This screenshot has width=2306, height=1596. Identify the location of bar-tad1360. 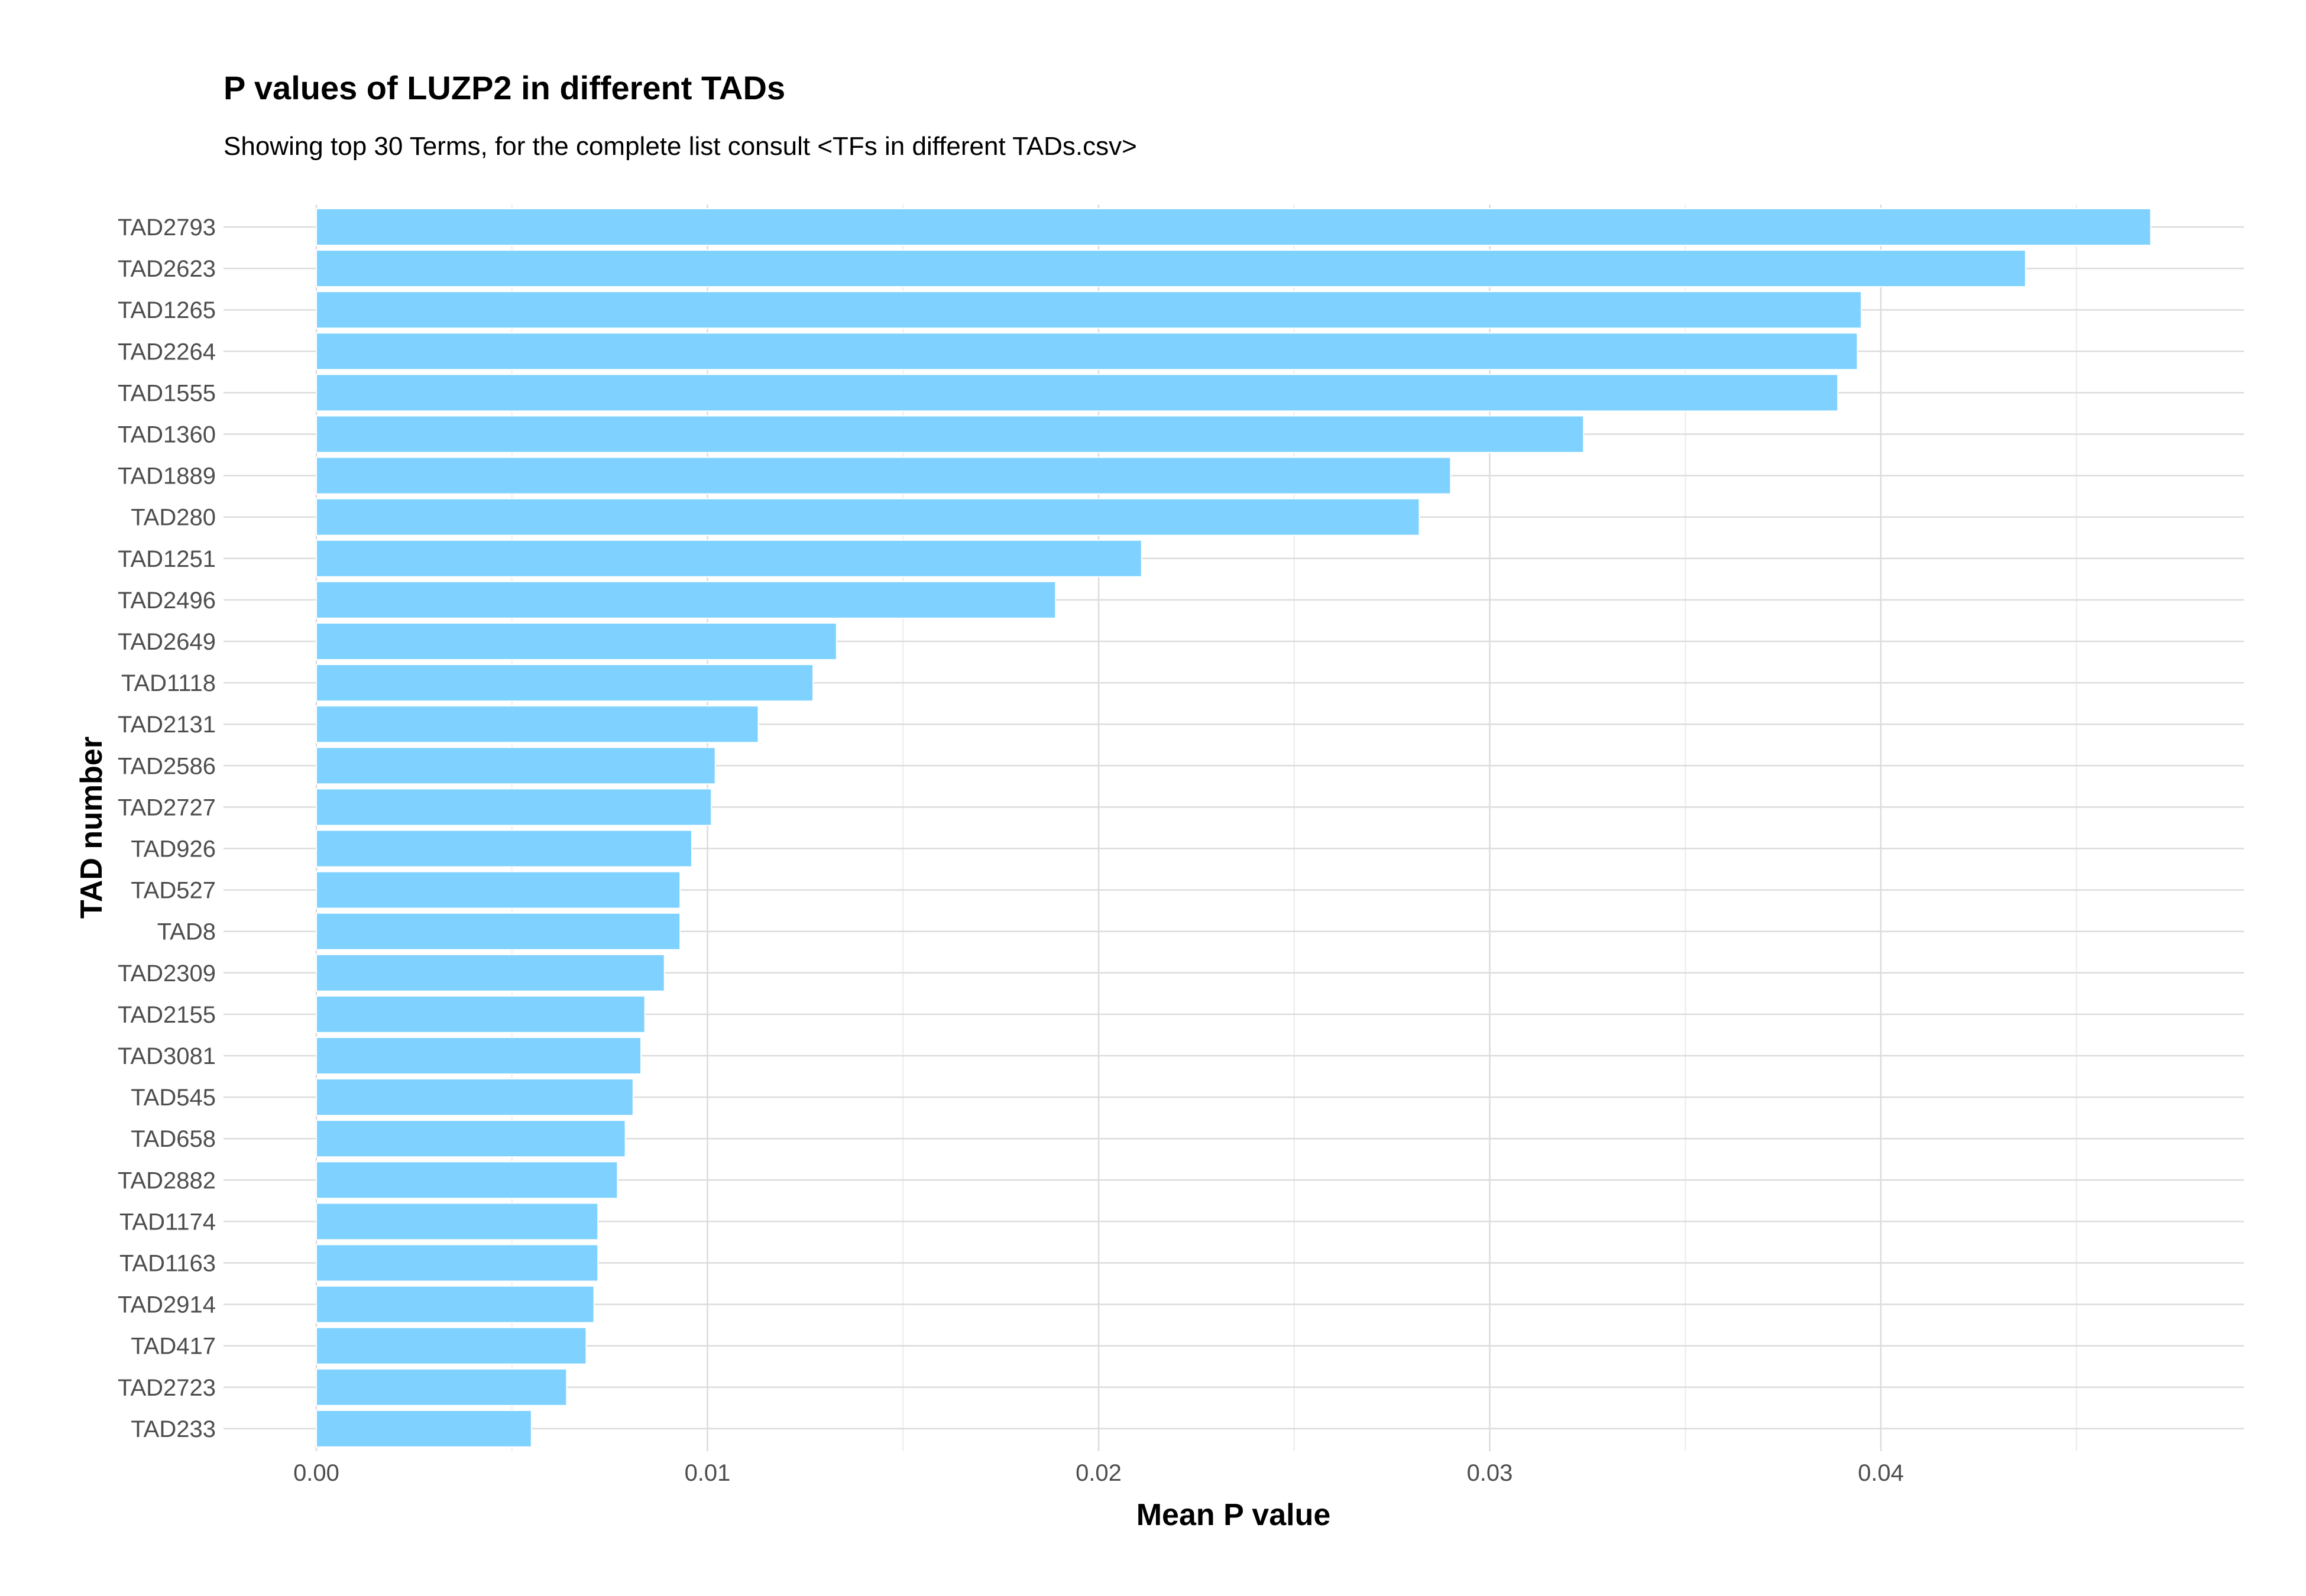
(950, 434).